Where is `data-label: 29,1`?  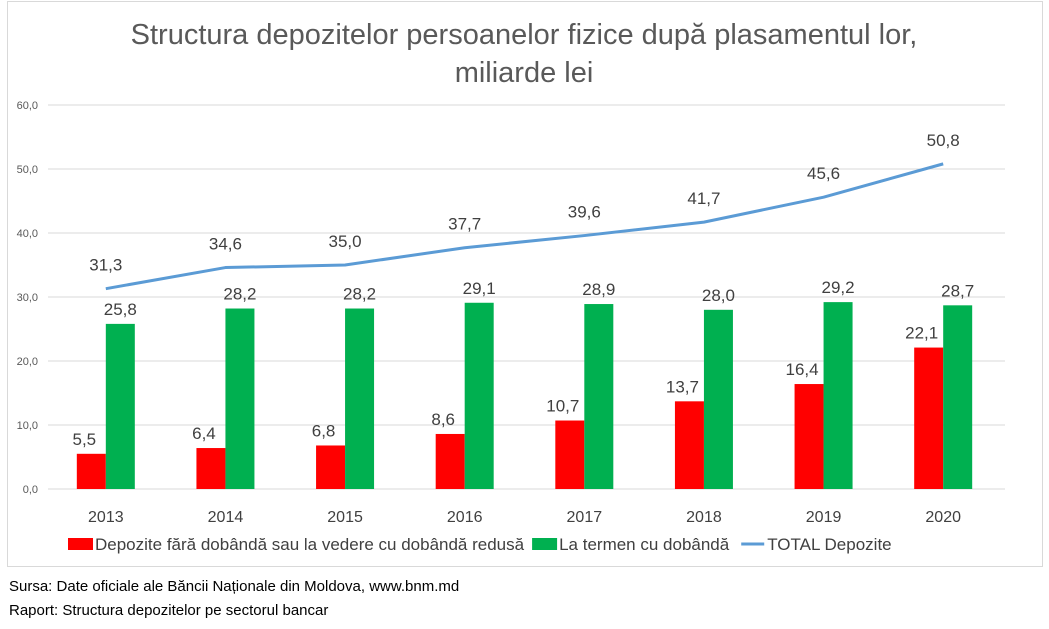 data-label: 29,1 is located at coordinates (479, 288).